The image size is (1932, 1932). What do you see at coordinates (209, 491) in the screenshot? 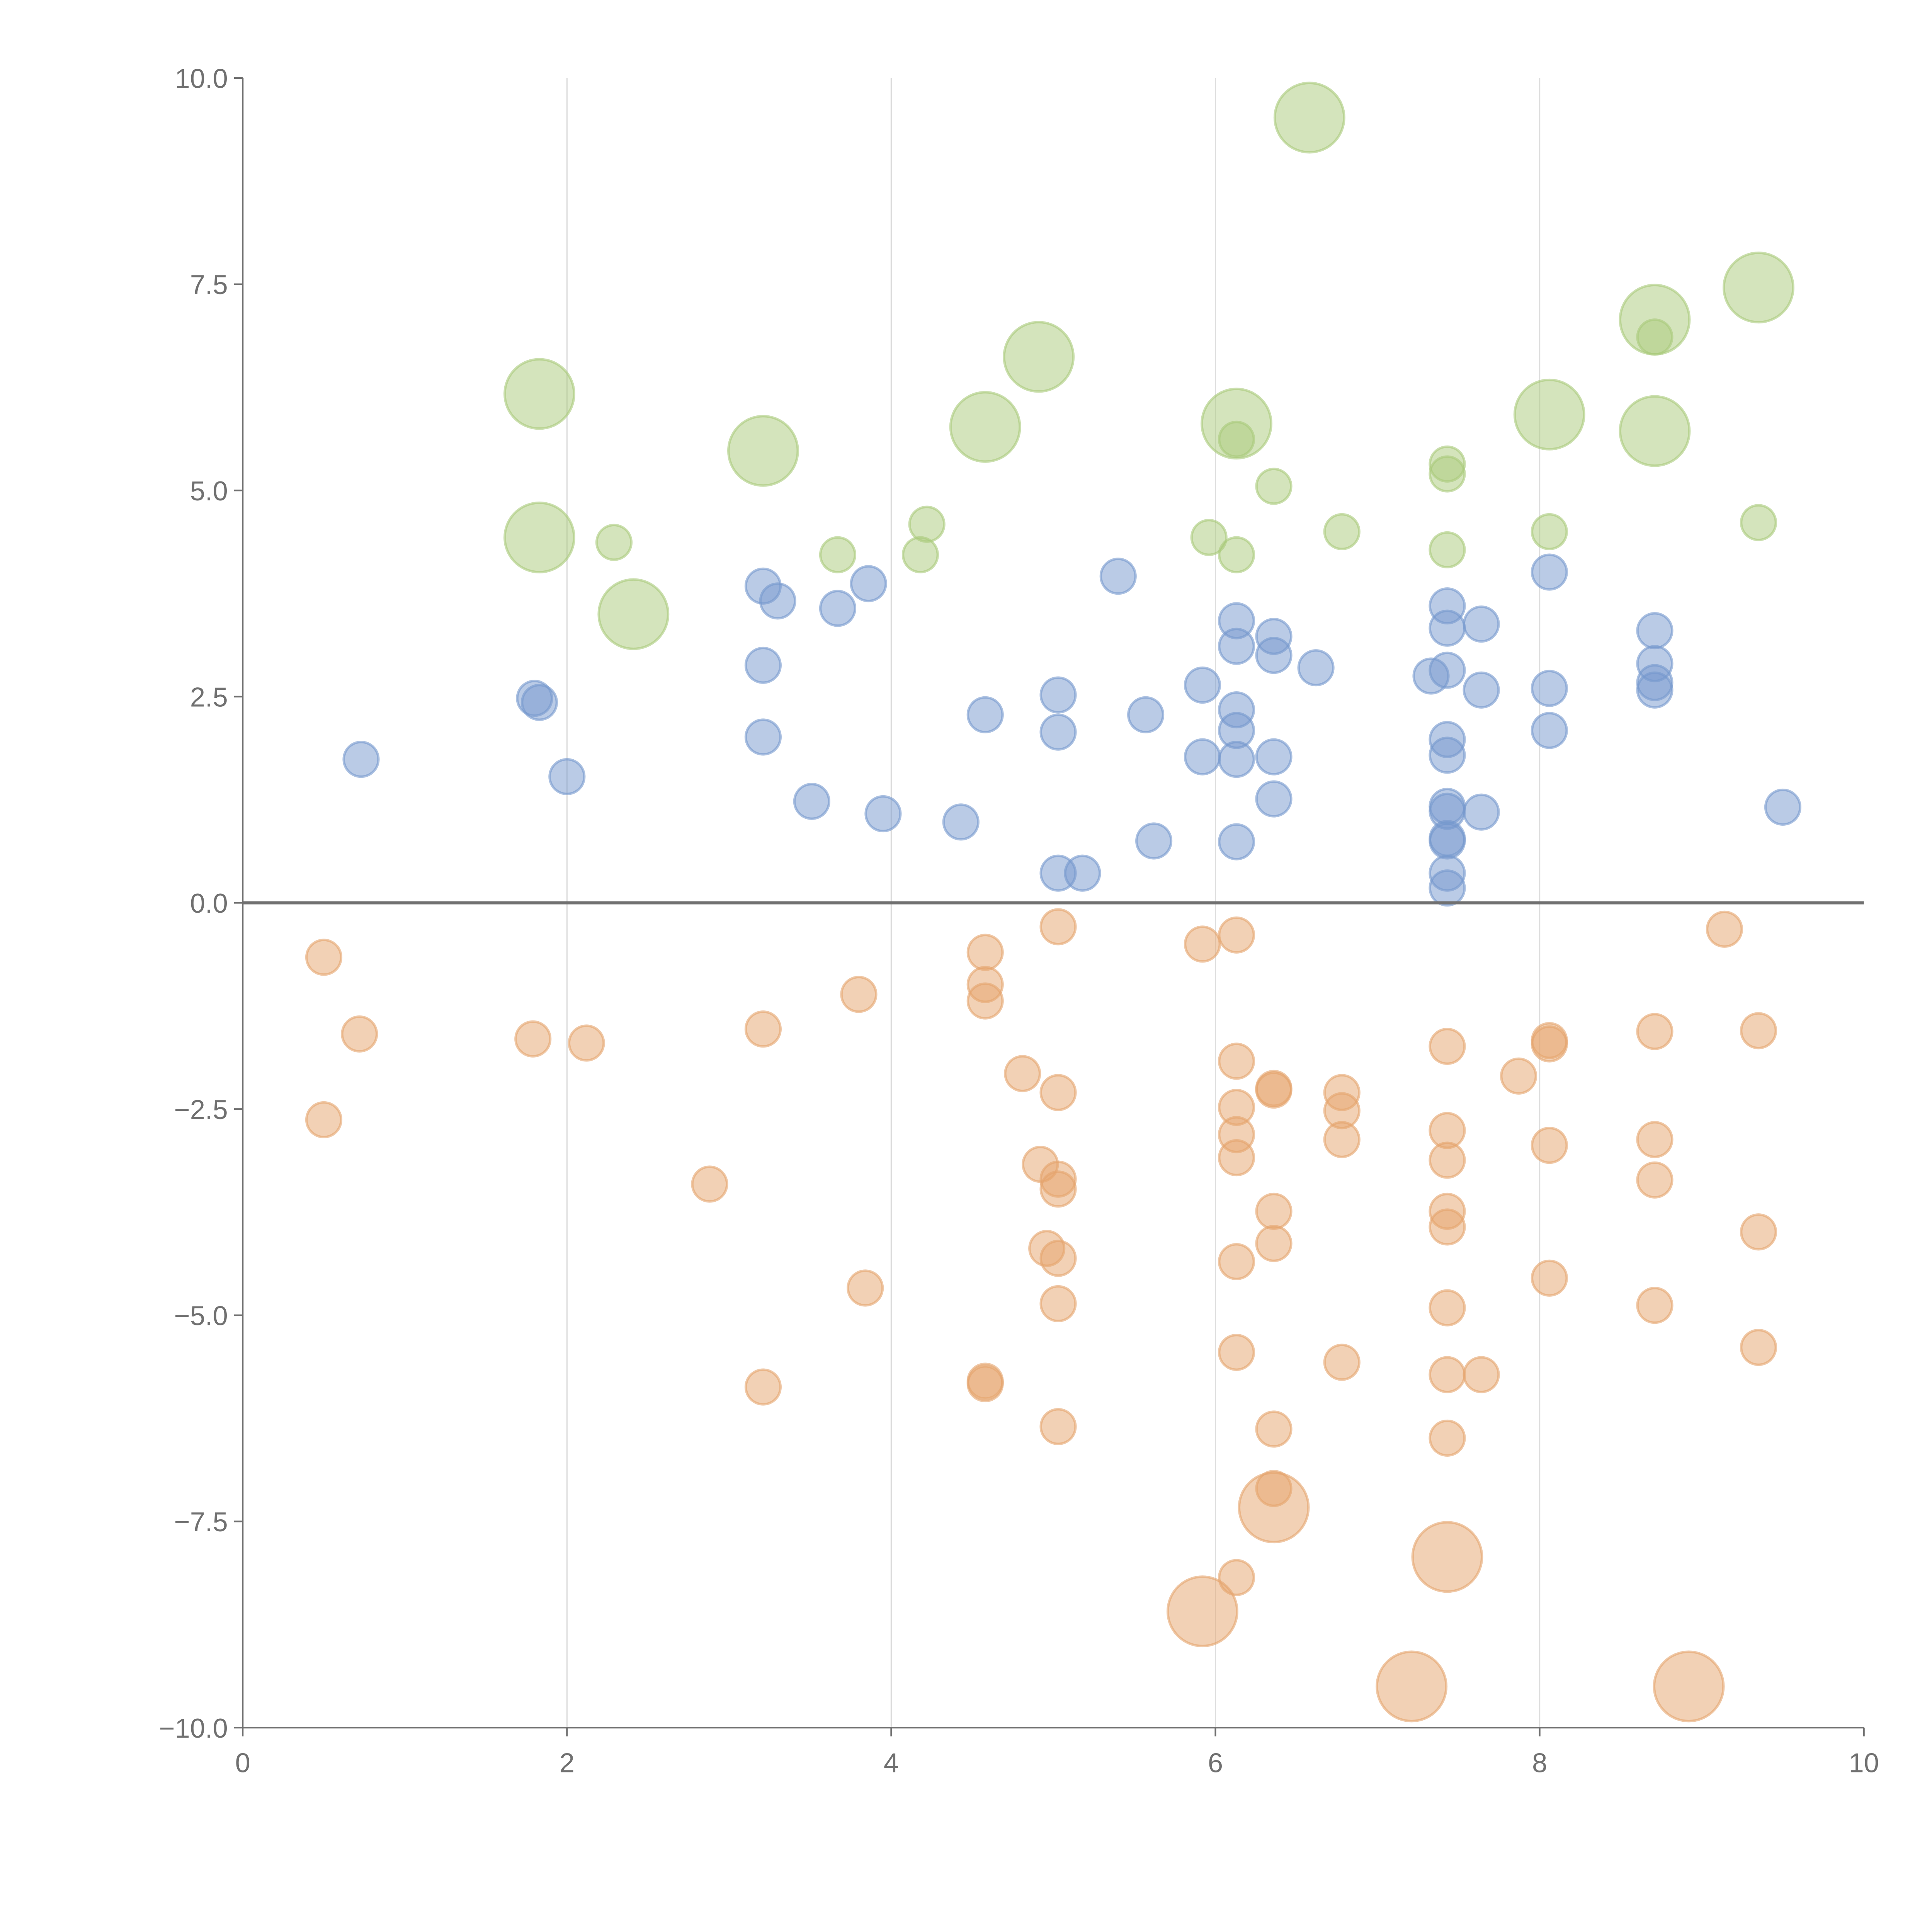
I see `y-tick-label: 5.0` at bounding box center [209, 491].